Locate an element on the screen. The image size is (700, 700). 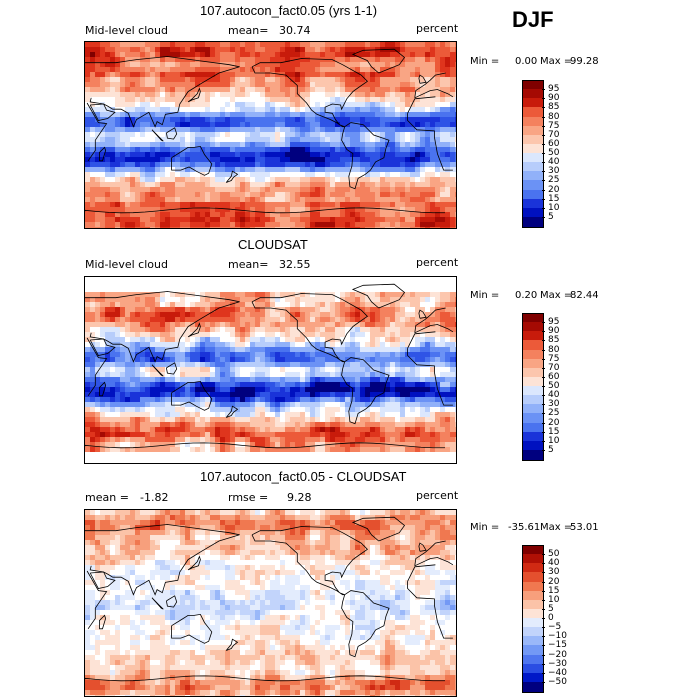
panel1-max-label: Max = is located at coordinates (556, 61).